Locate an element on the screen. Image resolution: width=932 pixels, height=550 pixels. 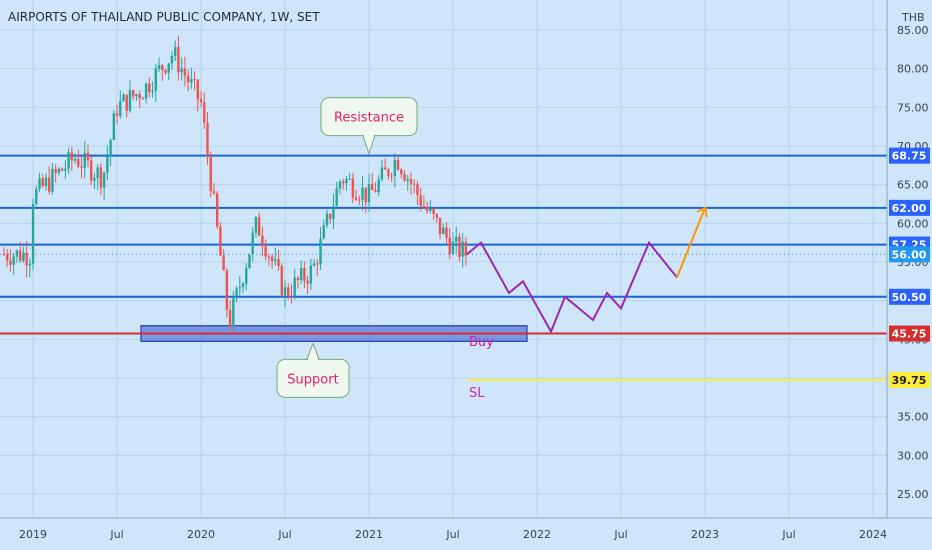
callout-pointer is located at coordinates (313, 350).